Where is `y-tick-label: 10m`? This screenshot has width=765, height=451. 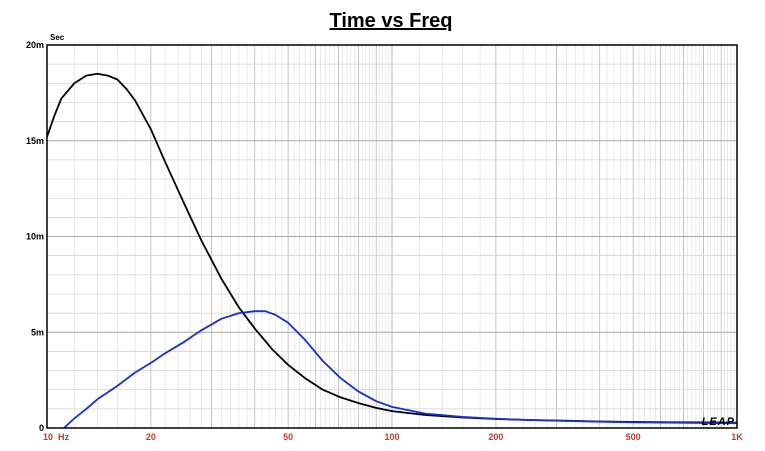 y-tick-label: 10m is located at coordinates (35, 237).